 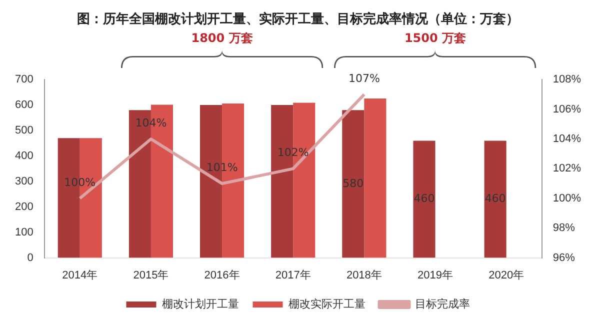 What do you see at coordinates (293, 275) in the screenshot?
I see `x-tick-label: 2017年` at bounding box center [293, 275].